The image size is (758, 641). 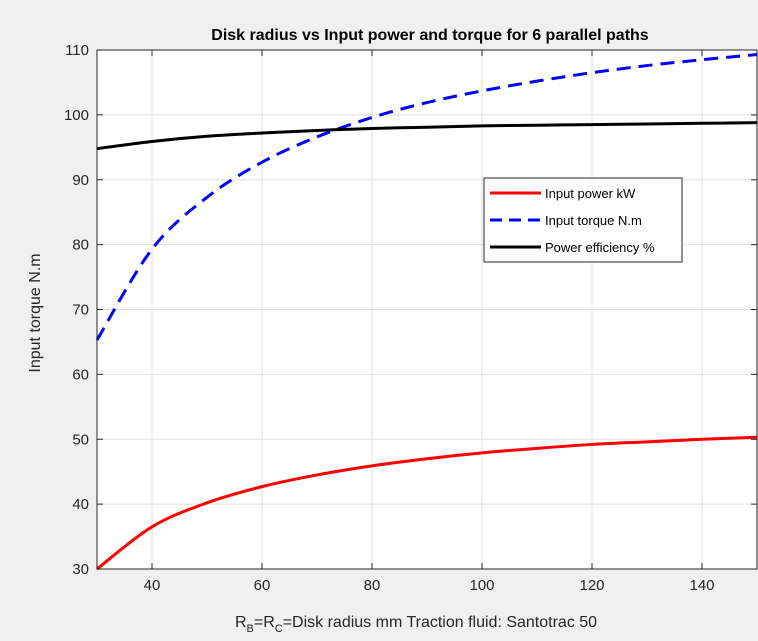 I want to click on x-tick-label-40: 40, so click(x=152, y=585).